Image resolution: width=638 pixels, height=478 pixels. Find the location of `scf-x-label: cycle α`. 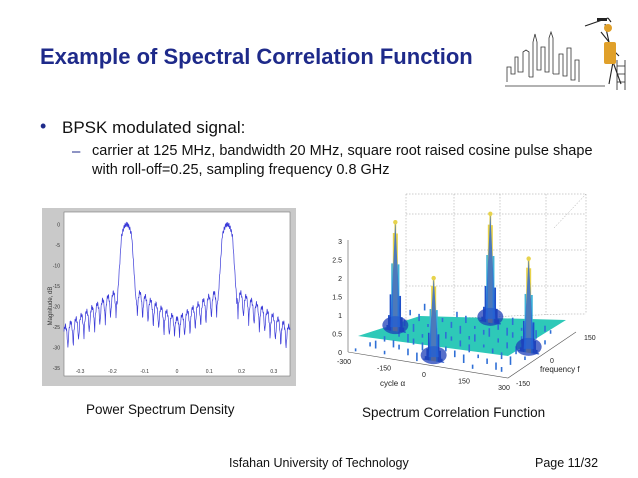

scf-x-label: cycle α is located at coordinates (392, 383).